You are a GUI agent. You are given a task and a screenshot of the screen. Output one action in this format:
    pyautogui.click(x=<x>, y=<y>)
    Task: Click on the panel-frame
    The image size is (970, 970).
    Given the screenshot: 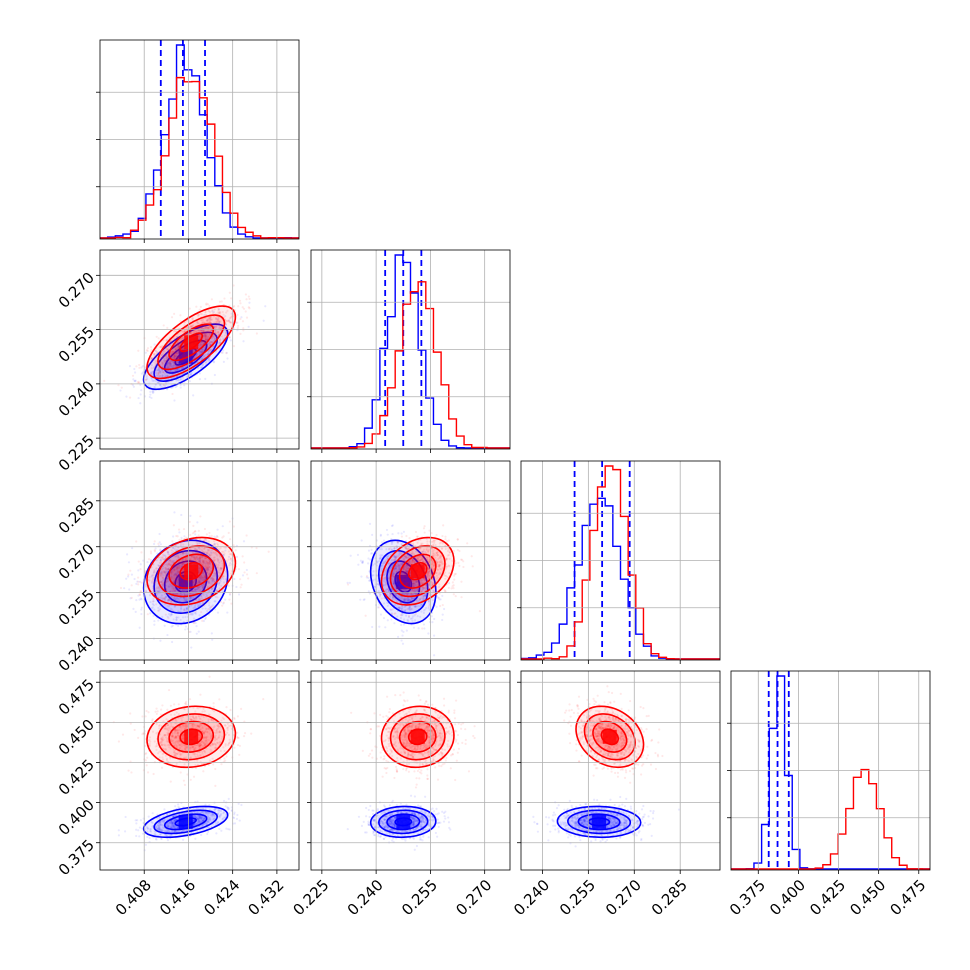 What is the action you would take?
    pyautogui.click(x=199, y=349)
    